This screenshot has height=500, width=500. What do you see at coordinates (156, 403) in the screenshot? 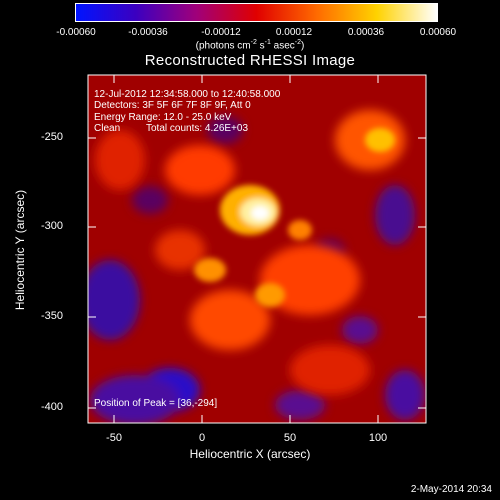
I see `info-peak-position: Position of Peak = [36,-294]` at bounding box center [156, 403].